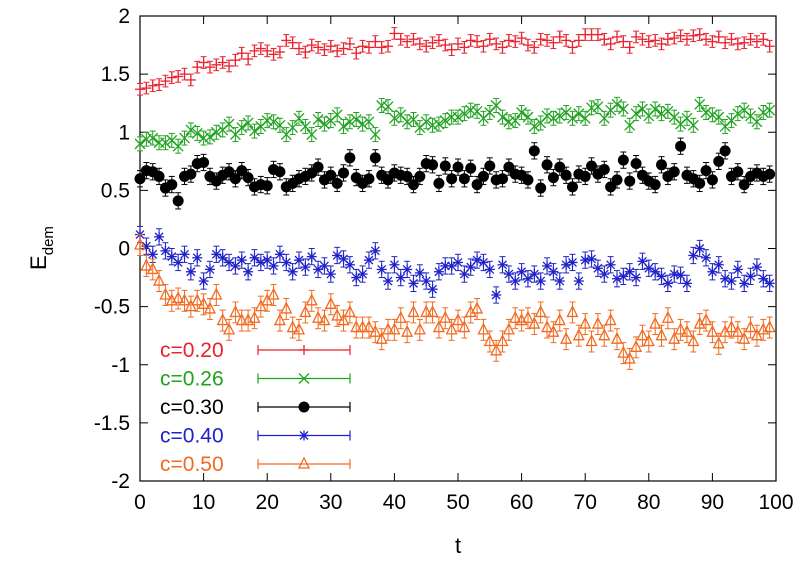 Image resolution: width=807 pixels, height=563 pixels. Describe the element at coordinates (255, 407) in the screenshot. I see `legend: c=0.20 c=0.26 c=0.30 c=0.40 c=0.50` at that location.